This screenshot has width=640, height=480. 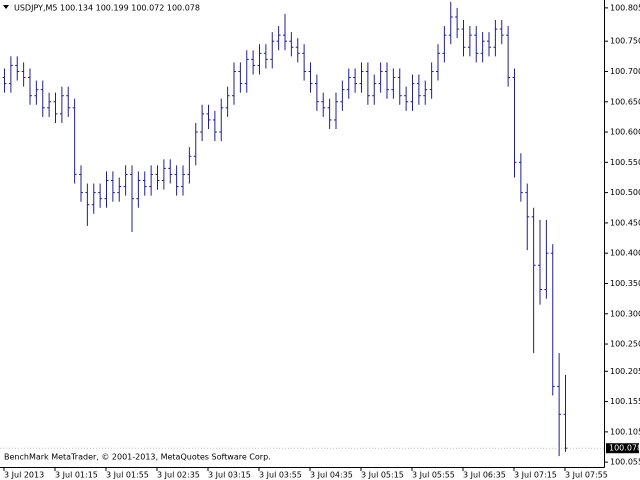 I want to click on y-tick-label: 100.400, so click(x=625, y=253).